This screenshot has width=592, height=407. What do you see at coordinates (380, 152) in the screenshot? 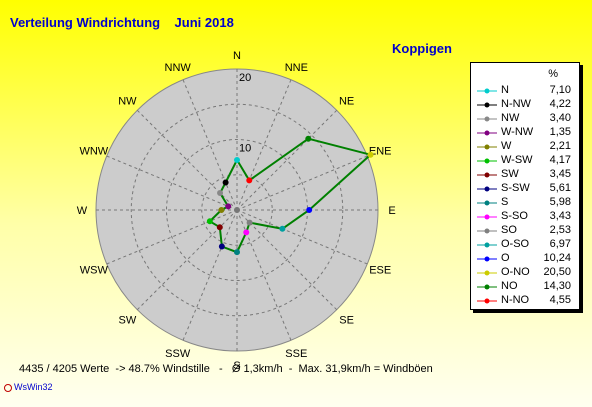
I see `compass-label: ENE` at bounding box center [380, 152].